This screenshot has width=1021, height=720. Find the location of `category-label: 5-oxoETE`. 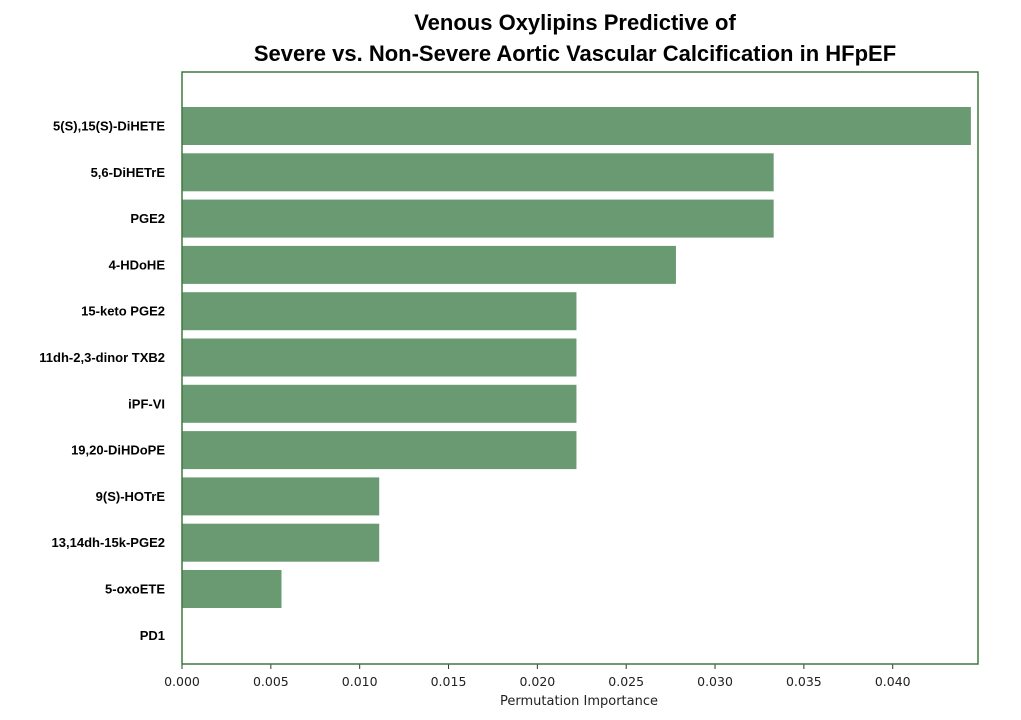

category-label: 5-oxoETE is located at coordinates (135, 589).